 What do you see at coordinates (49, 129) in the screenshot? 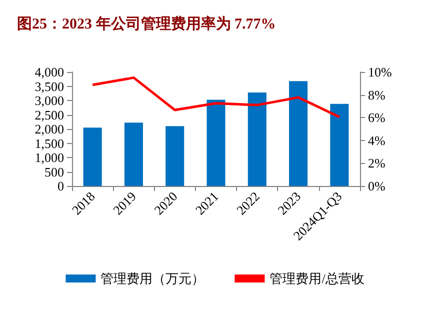
I see `y-tick-label: 2,000` at bounding box center [49, 129].